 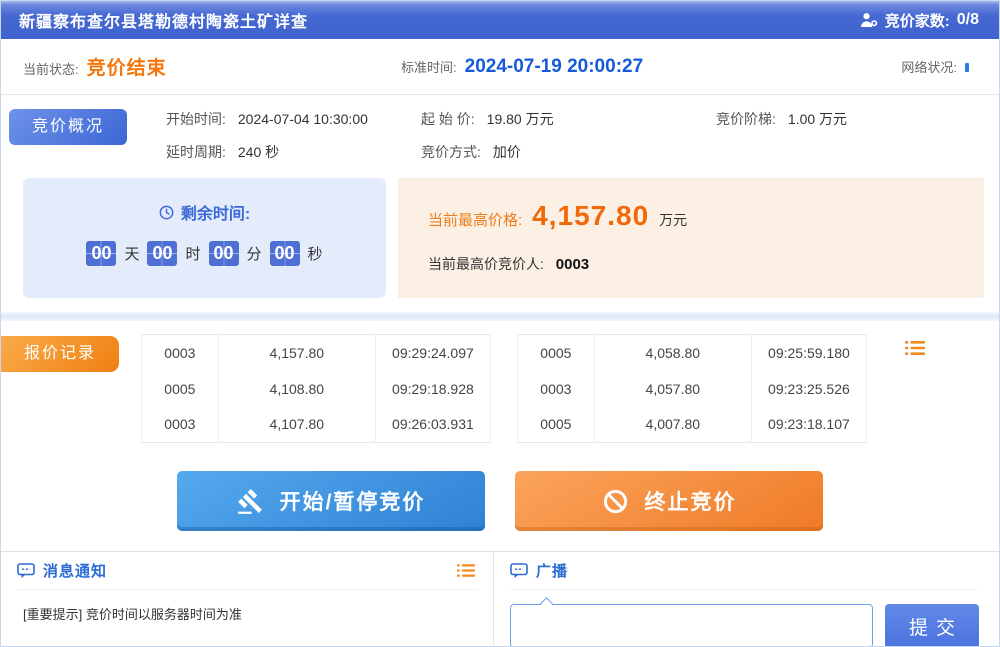 I want to click on bidders-label: 竞价家数:, so click(x=917, y=21).